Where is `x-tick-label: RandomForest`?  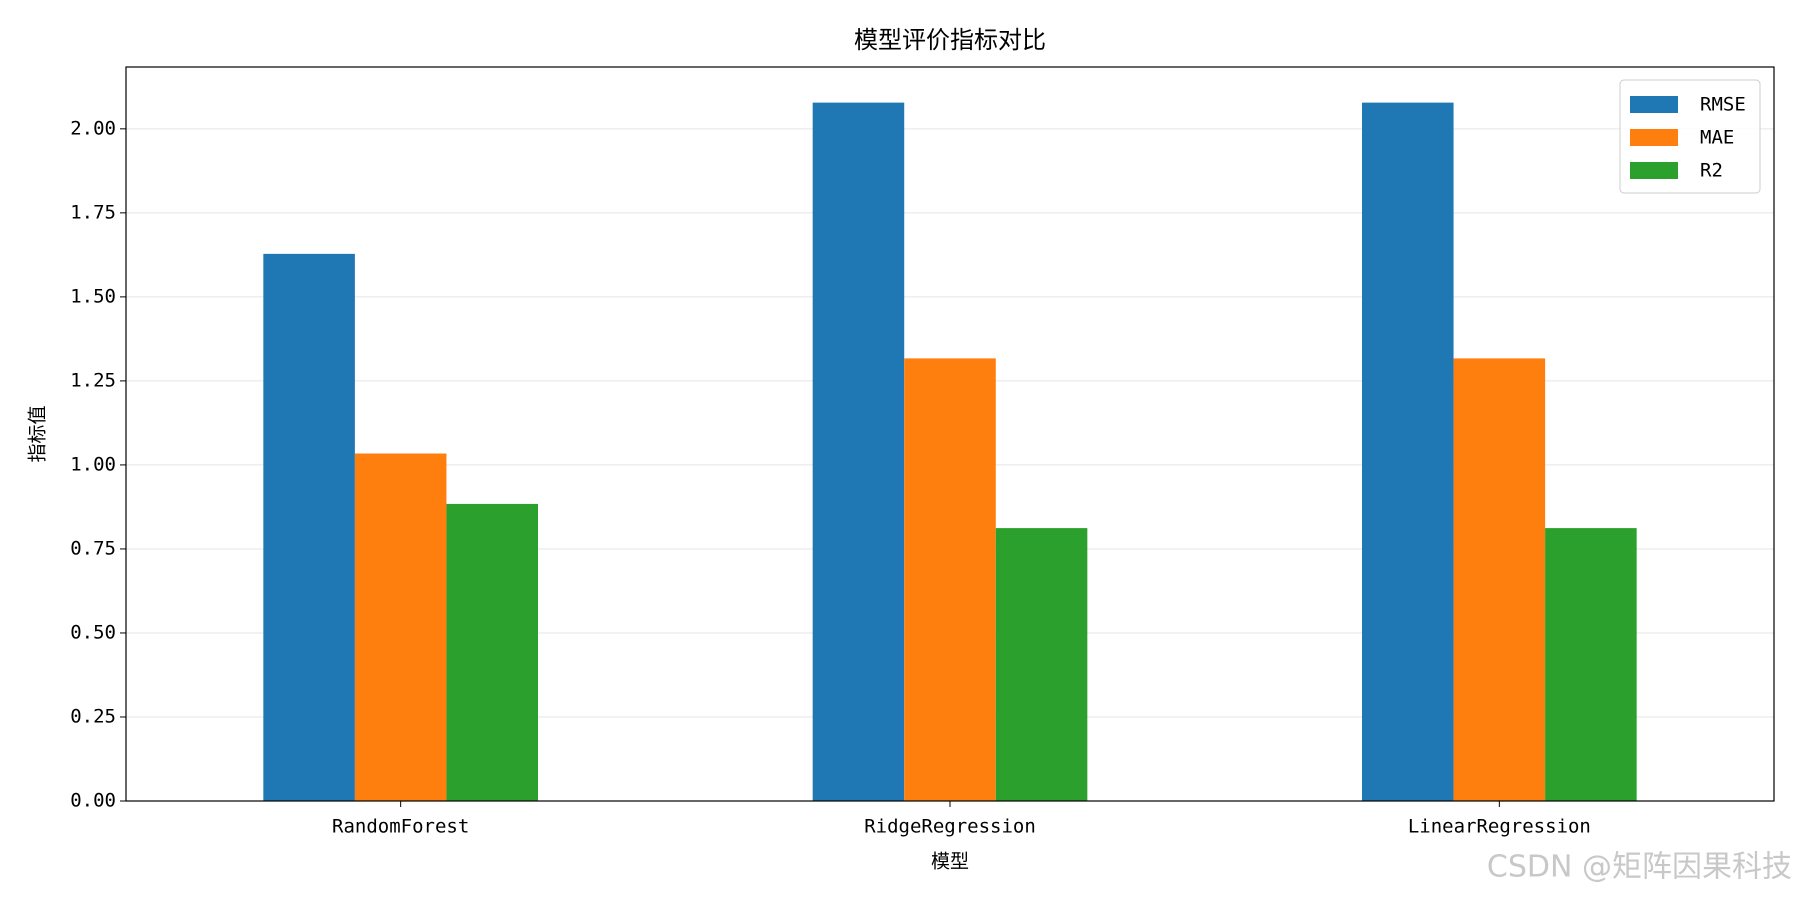
x-tick-label: RandomForest is located at coordinates (400, 827).